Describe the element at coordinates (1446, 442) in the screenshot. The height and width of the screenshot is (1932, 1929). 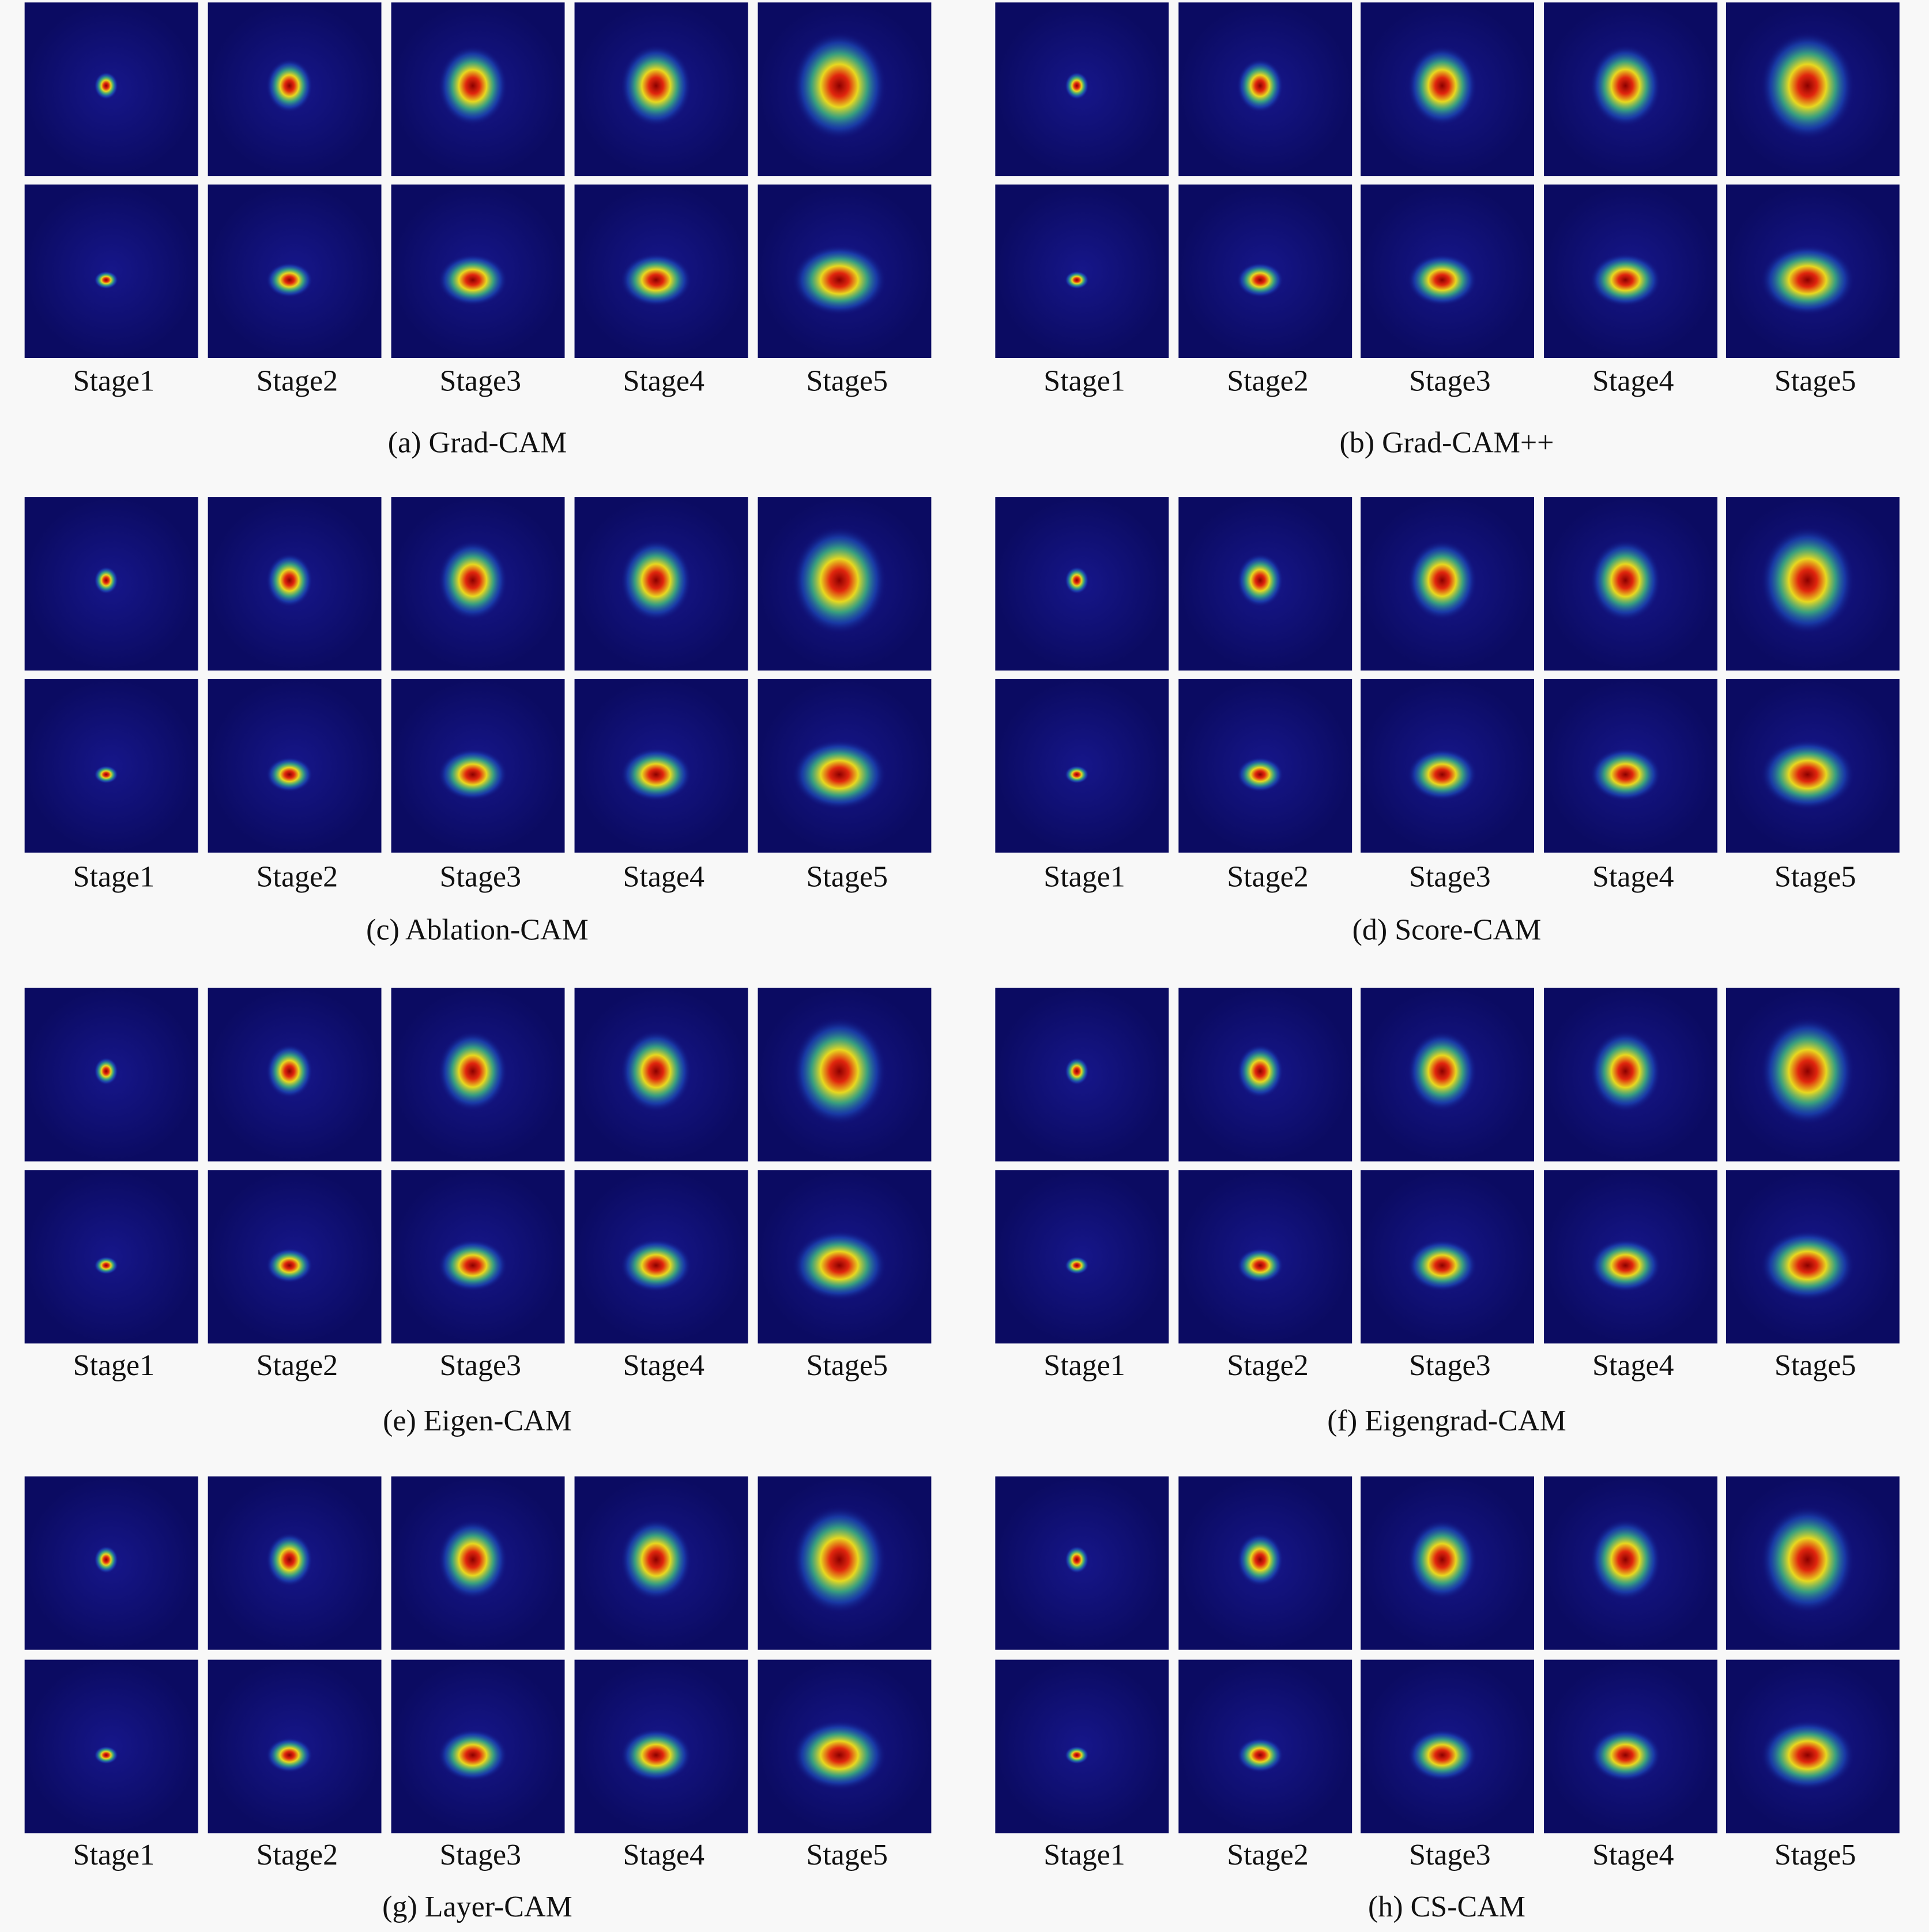
I see `panel-caption: (b) Grad-CAM++` at that location.